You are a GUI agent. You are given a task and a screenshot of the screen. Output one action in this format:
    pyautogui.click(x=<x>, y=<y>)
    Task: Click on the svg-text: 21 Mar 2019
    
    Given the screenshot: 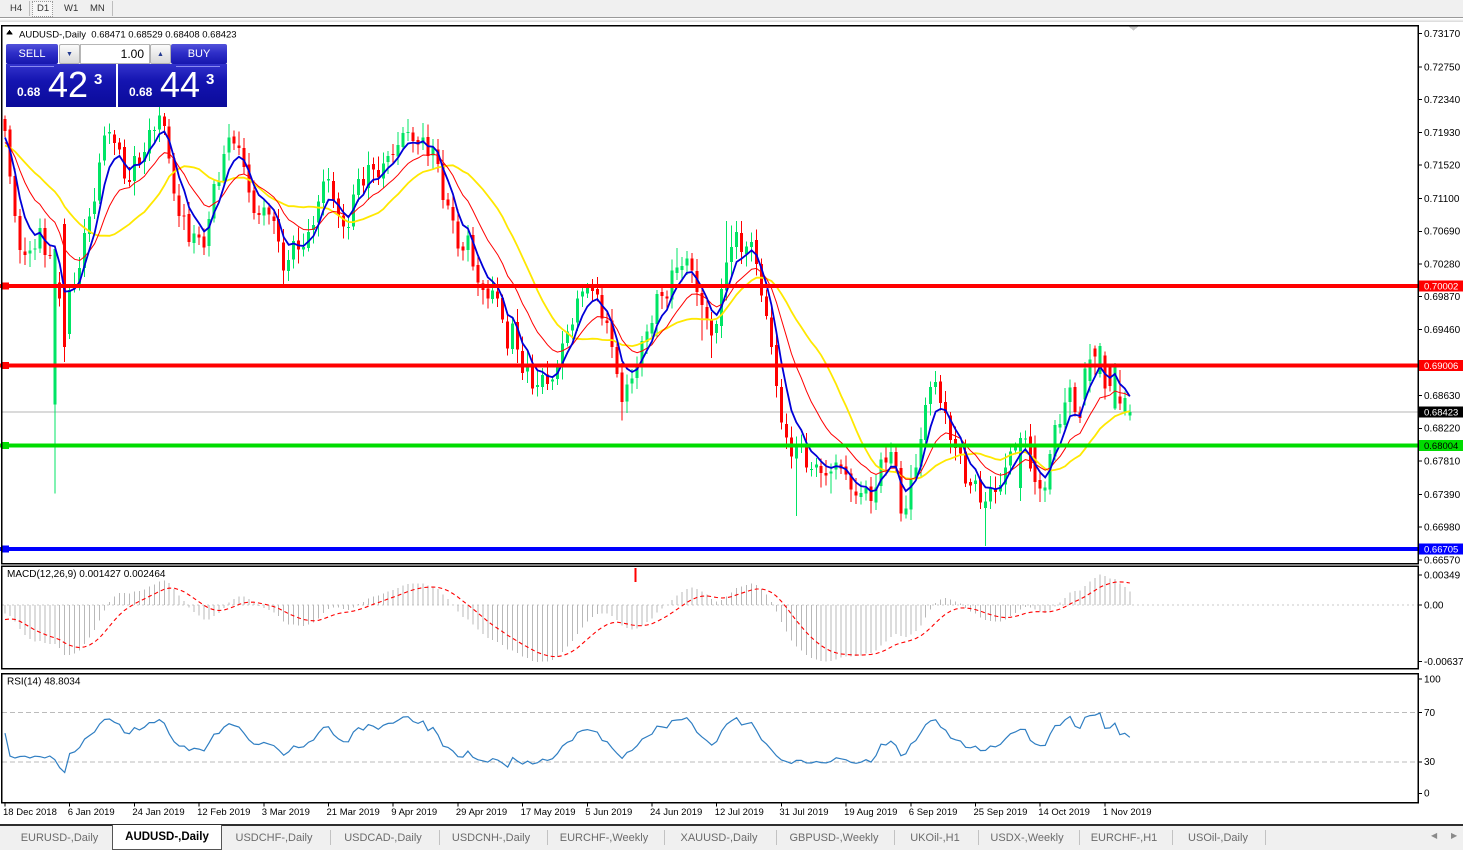 What is the action you would take?
    pyautogui.click(x=353, y=812)
    